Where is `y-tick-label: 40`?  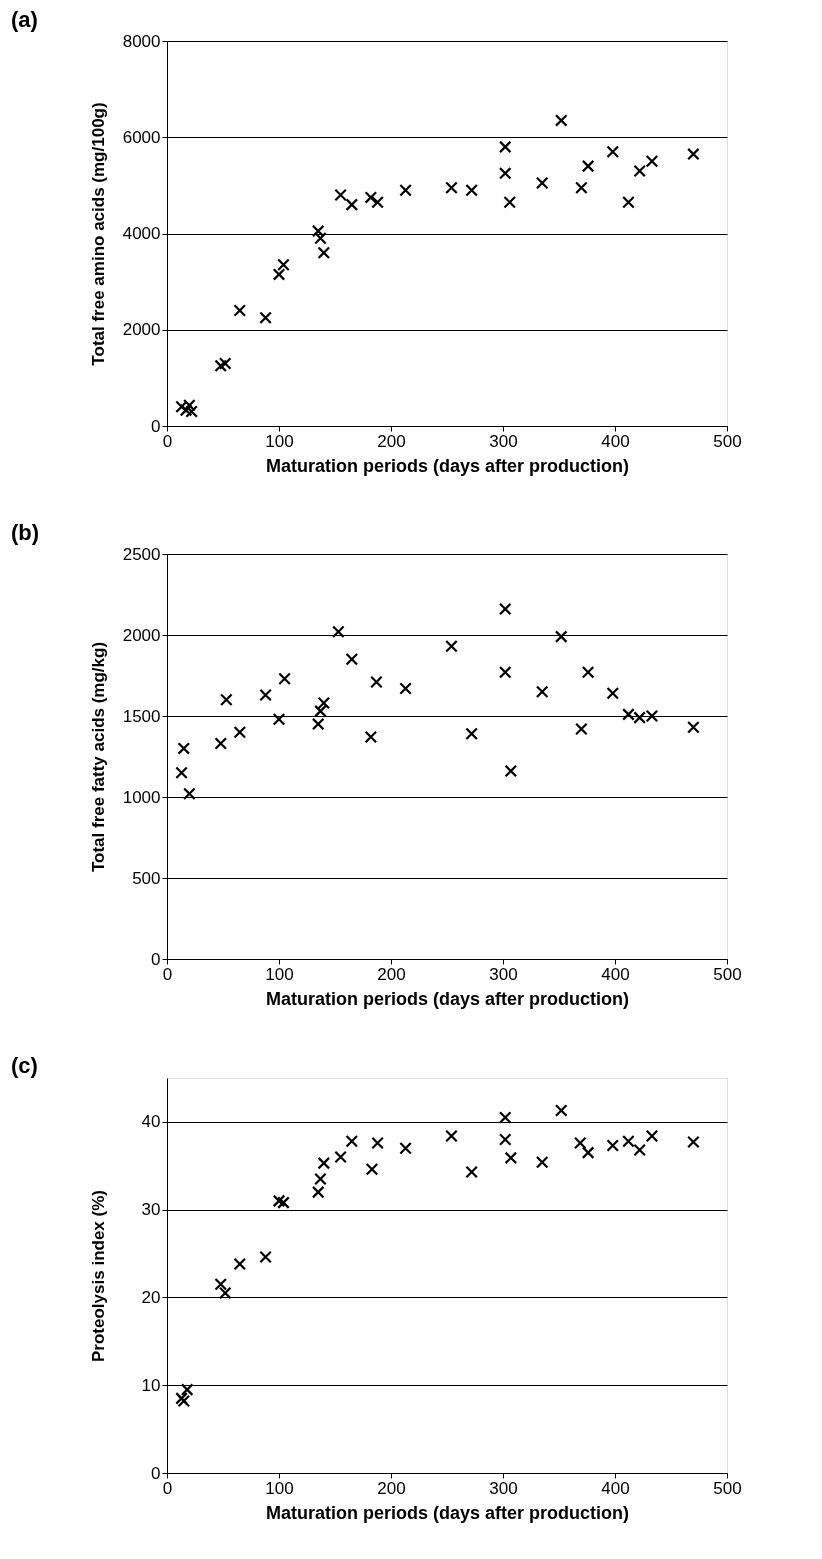
y-tick-label: 40 is located at coordinates (151, 1122).